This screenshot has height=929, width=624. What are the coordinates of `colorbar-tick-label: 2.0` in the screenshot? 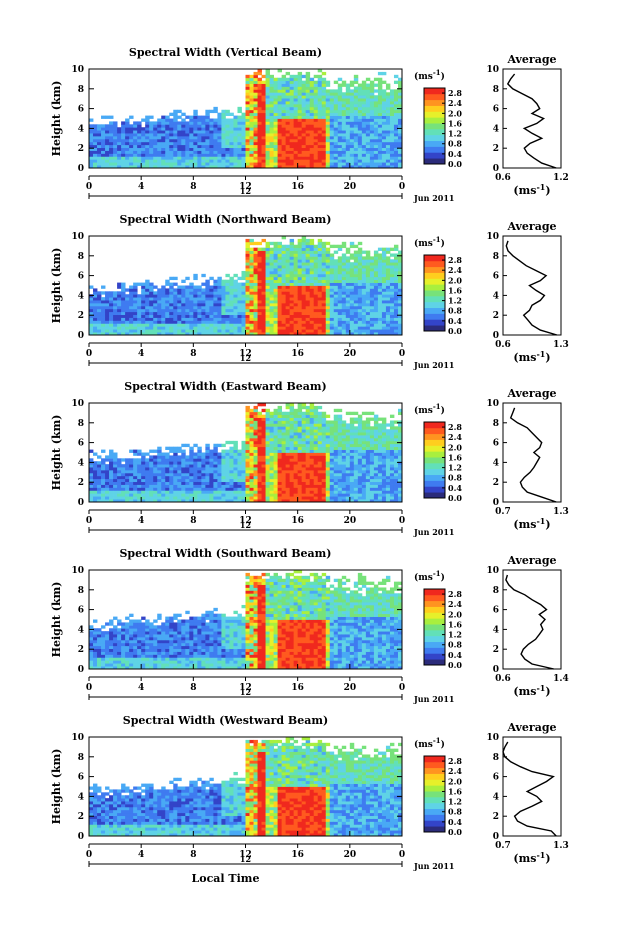 It's located at (455, 280).